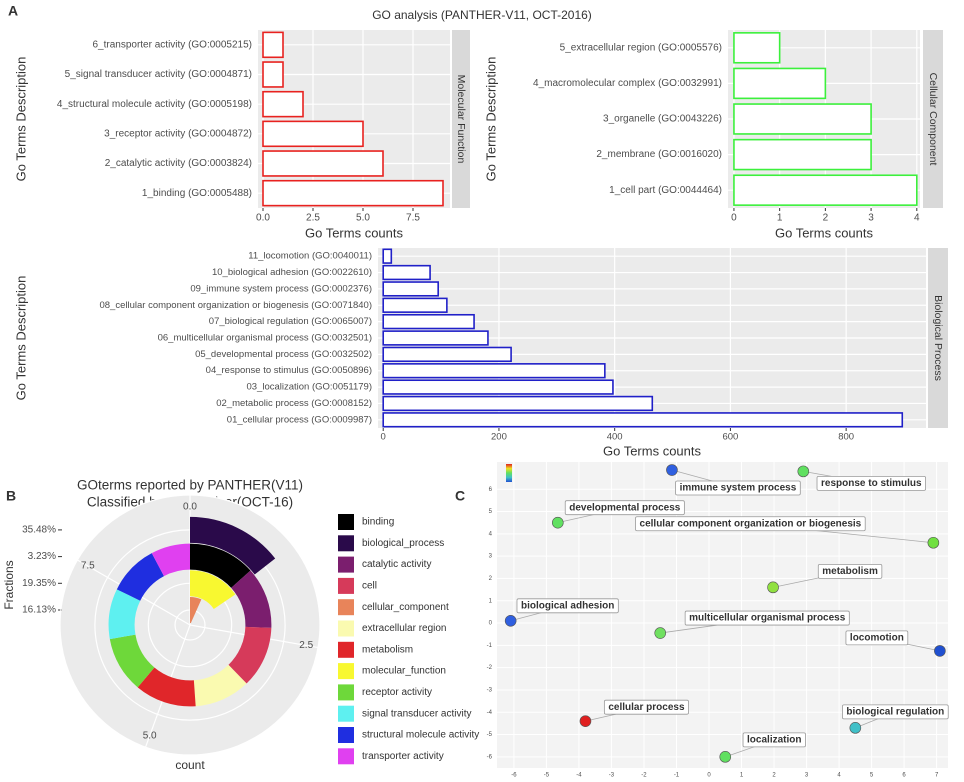 The height and width of the screenshot is (782, 964). Describe the element at coordinates (403, 756) in the screenshot. I see `legend-label: transporter activity` at that location.